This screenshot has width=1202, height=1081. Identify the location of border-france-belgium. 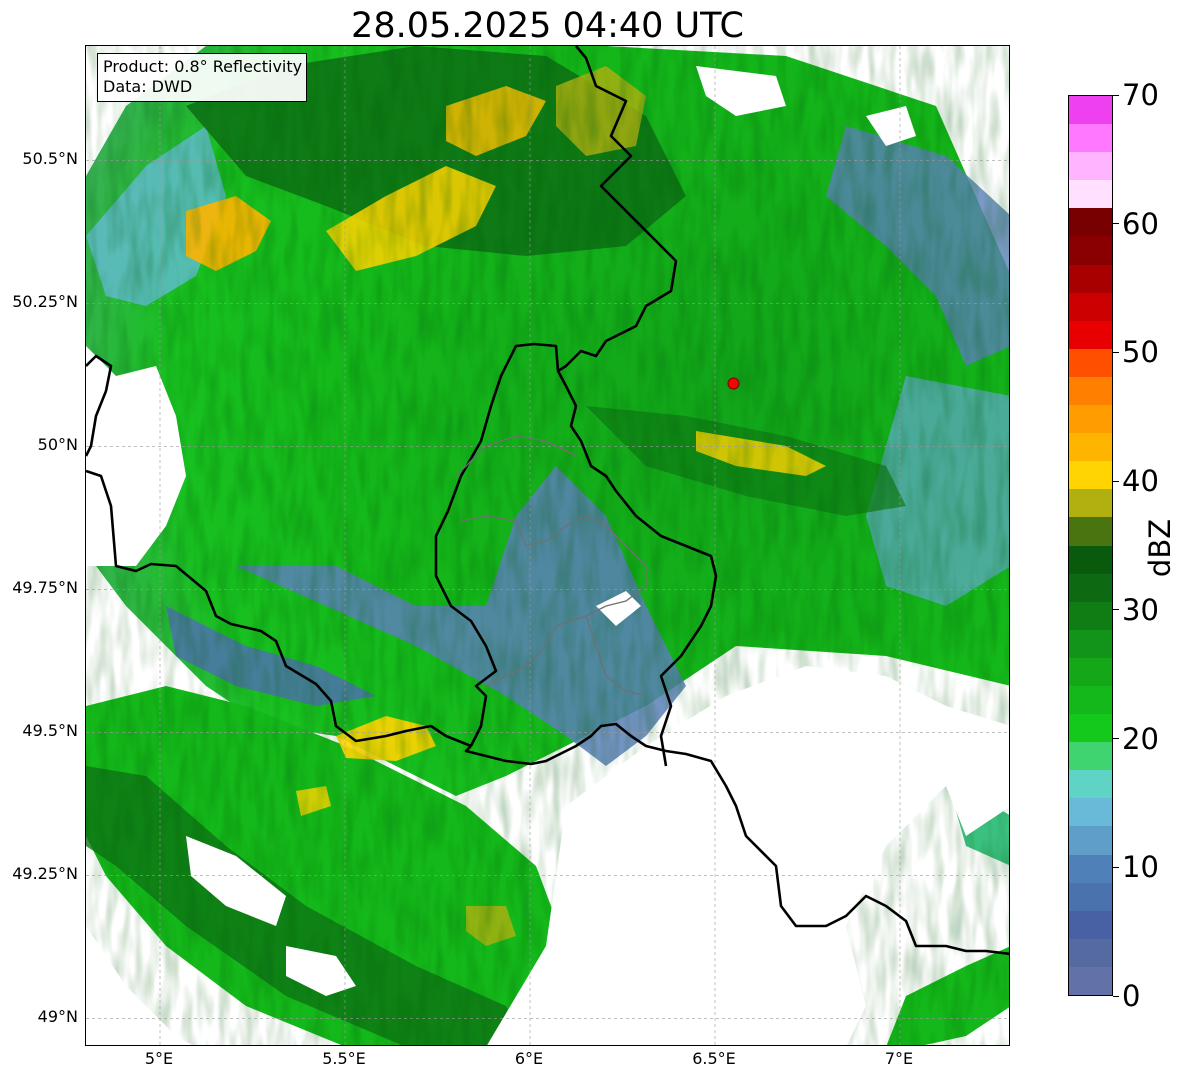
(279, 608).